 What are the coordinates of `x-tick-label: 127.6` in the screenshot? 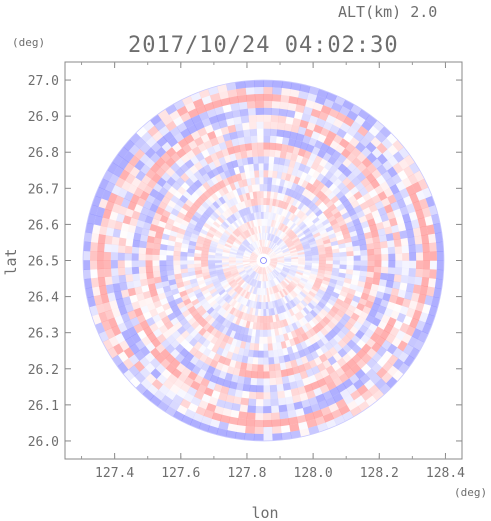 It's located at (180, 473).